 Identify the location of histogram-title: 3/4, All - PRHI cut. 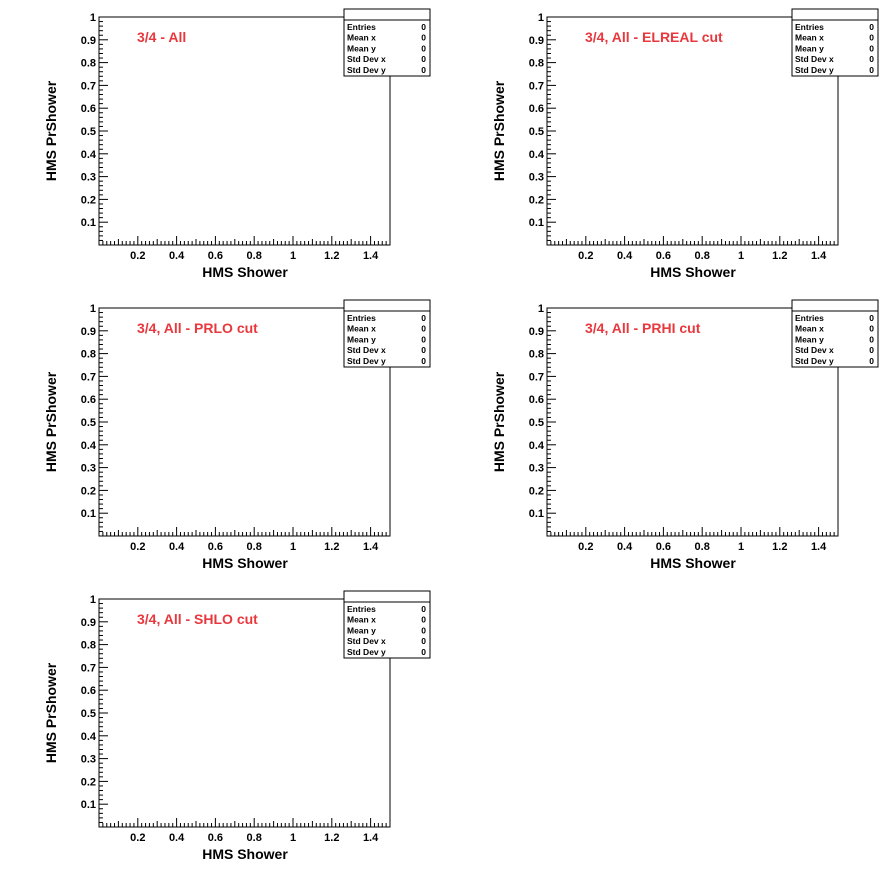
(643, 328).